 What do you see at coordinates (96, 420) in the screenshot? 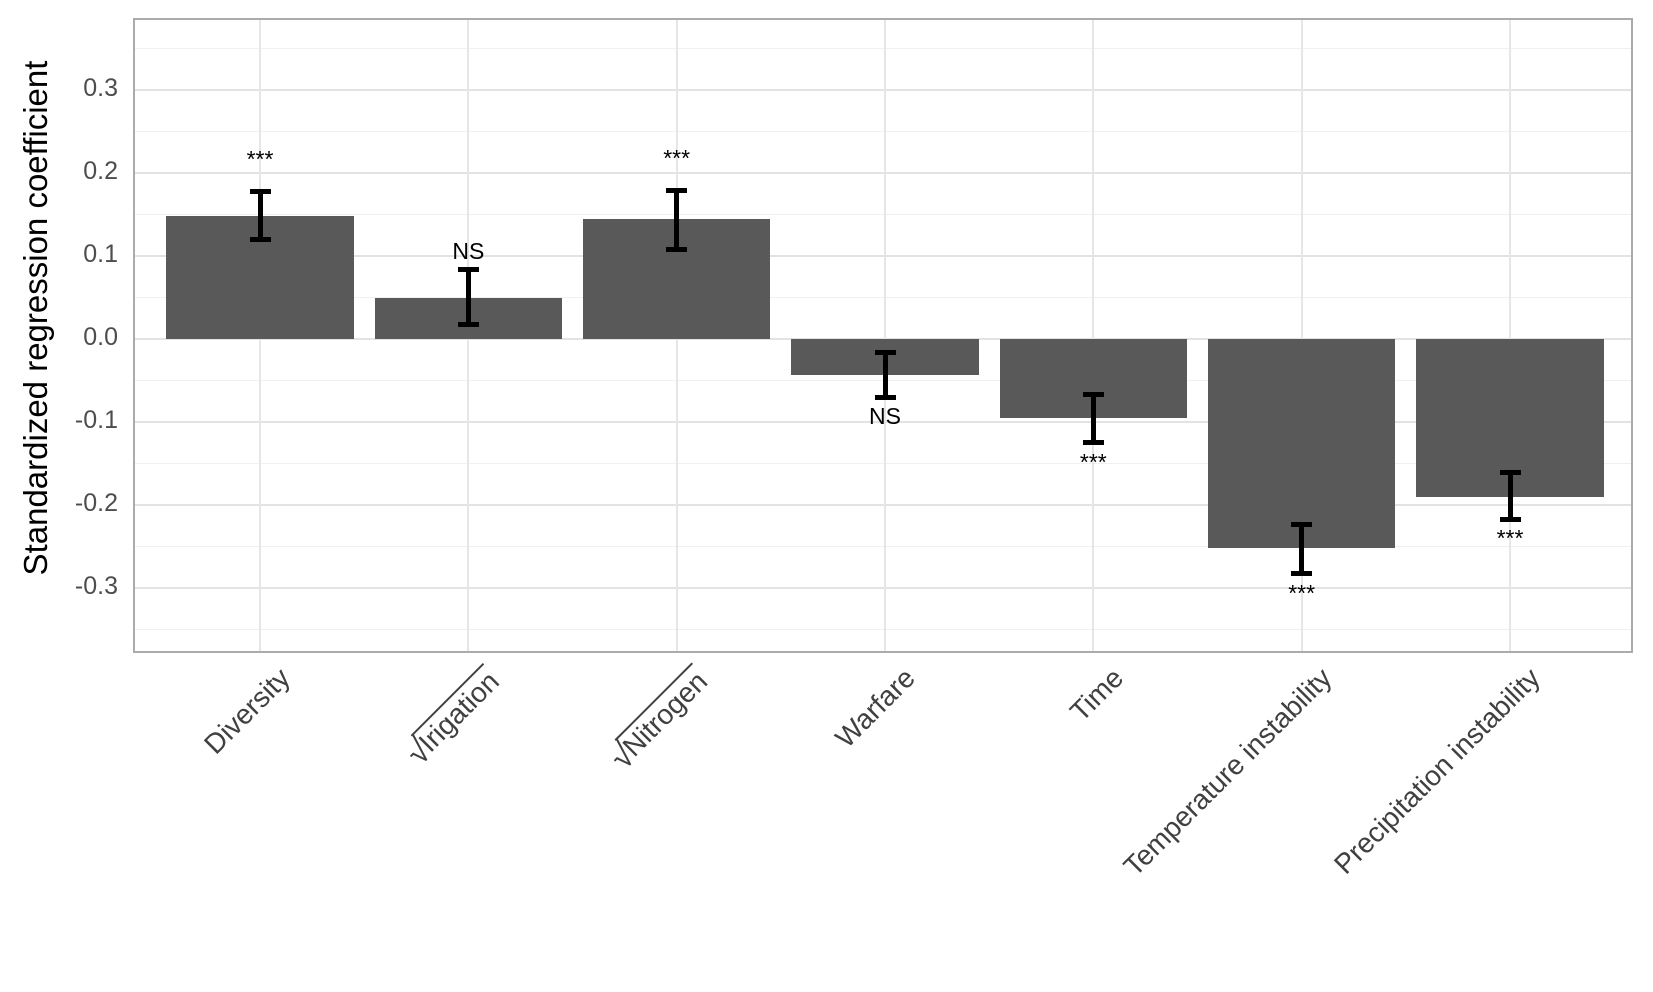
I see `y-tick-label--0.1: -0.1` at bounding box center [96, 420].